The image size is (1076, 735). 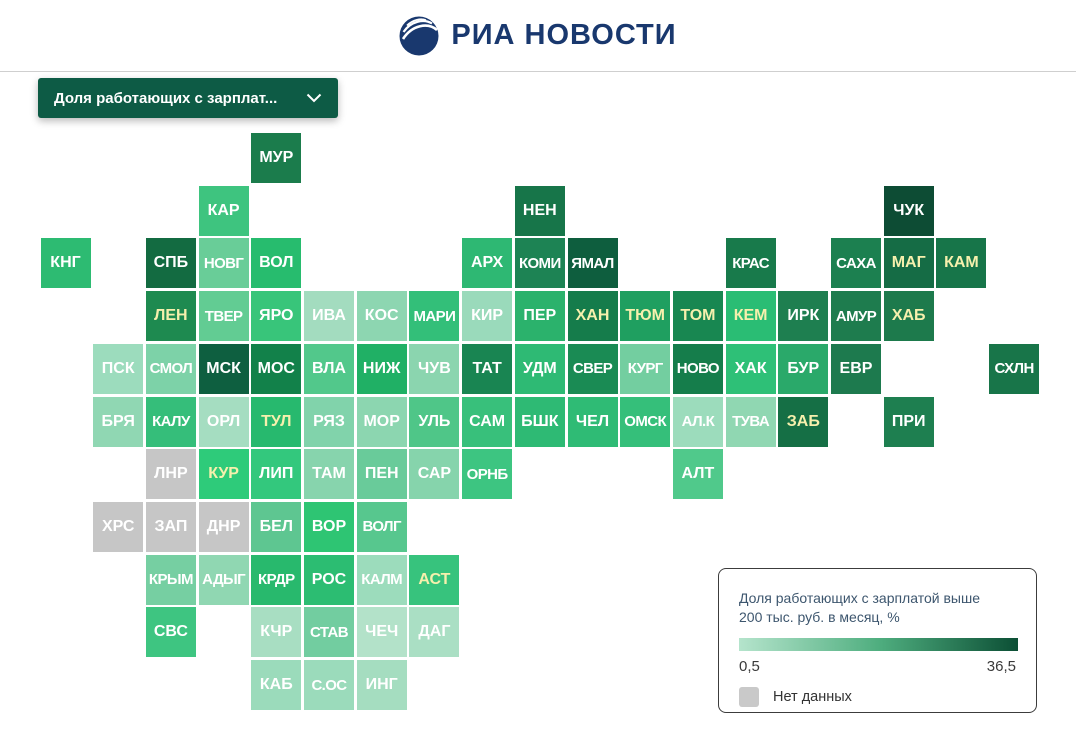 What do you see at coordinates (276, 263) in the screenshot?
I see `region-tile: ВОЛ` at bounding box center [276, 263].